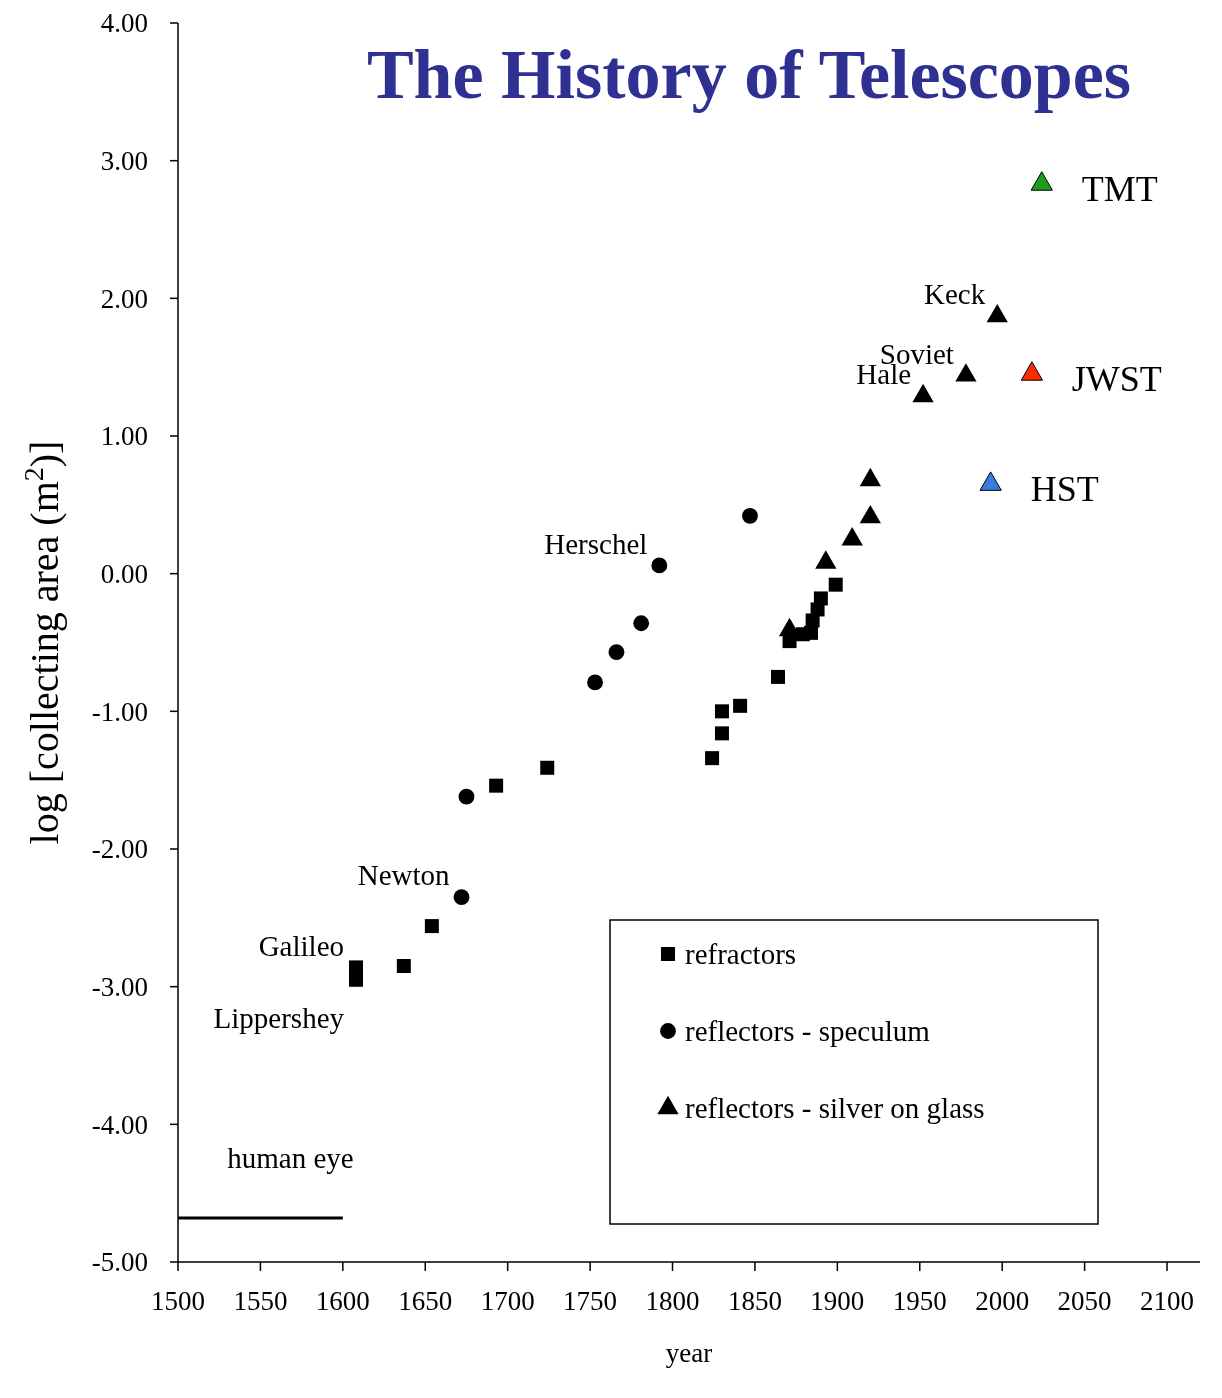  I want to click on x-tick-label: 1700, so click(507, 1301).